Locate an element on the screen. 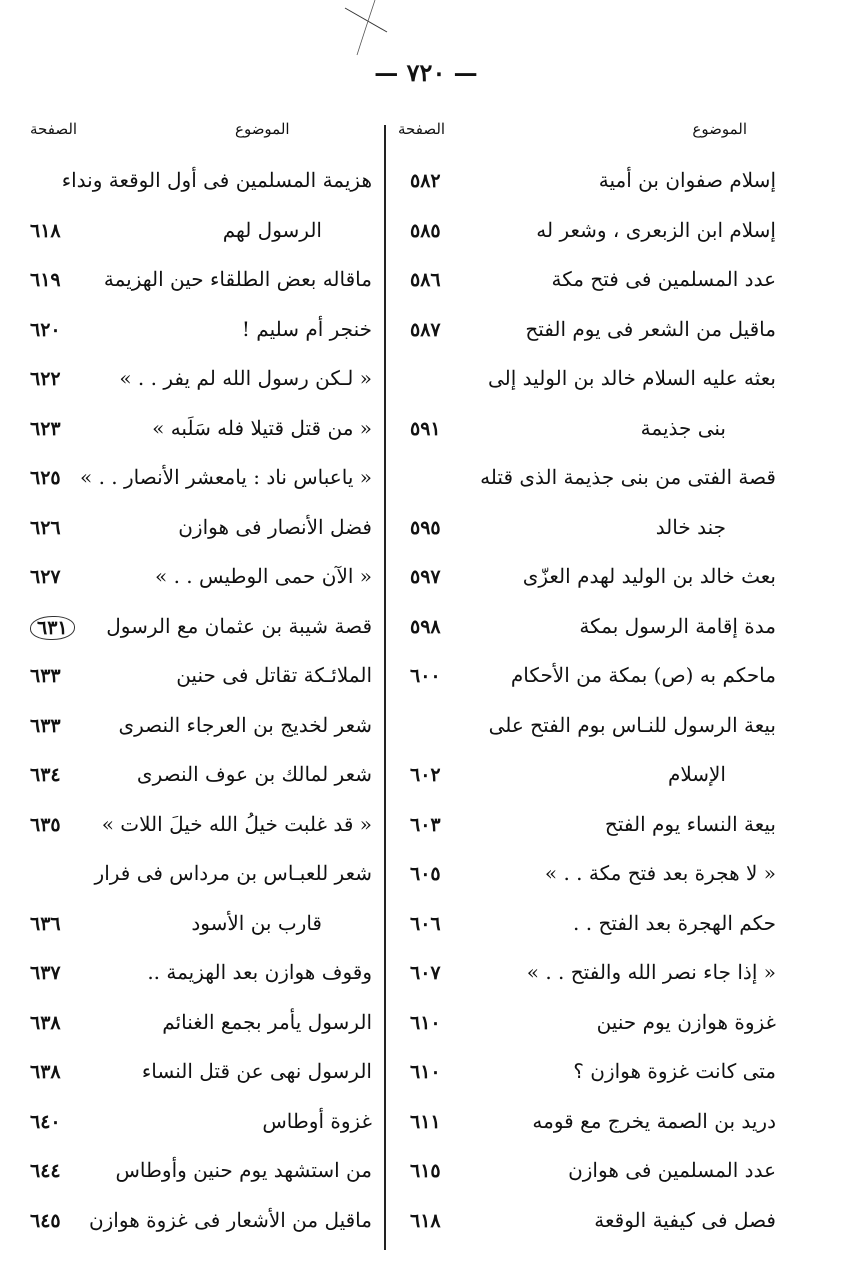  entry-page-number: ٦٣٧ is located at coordinates (45, 973).